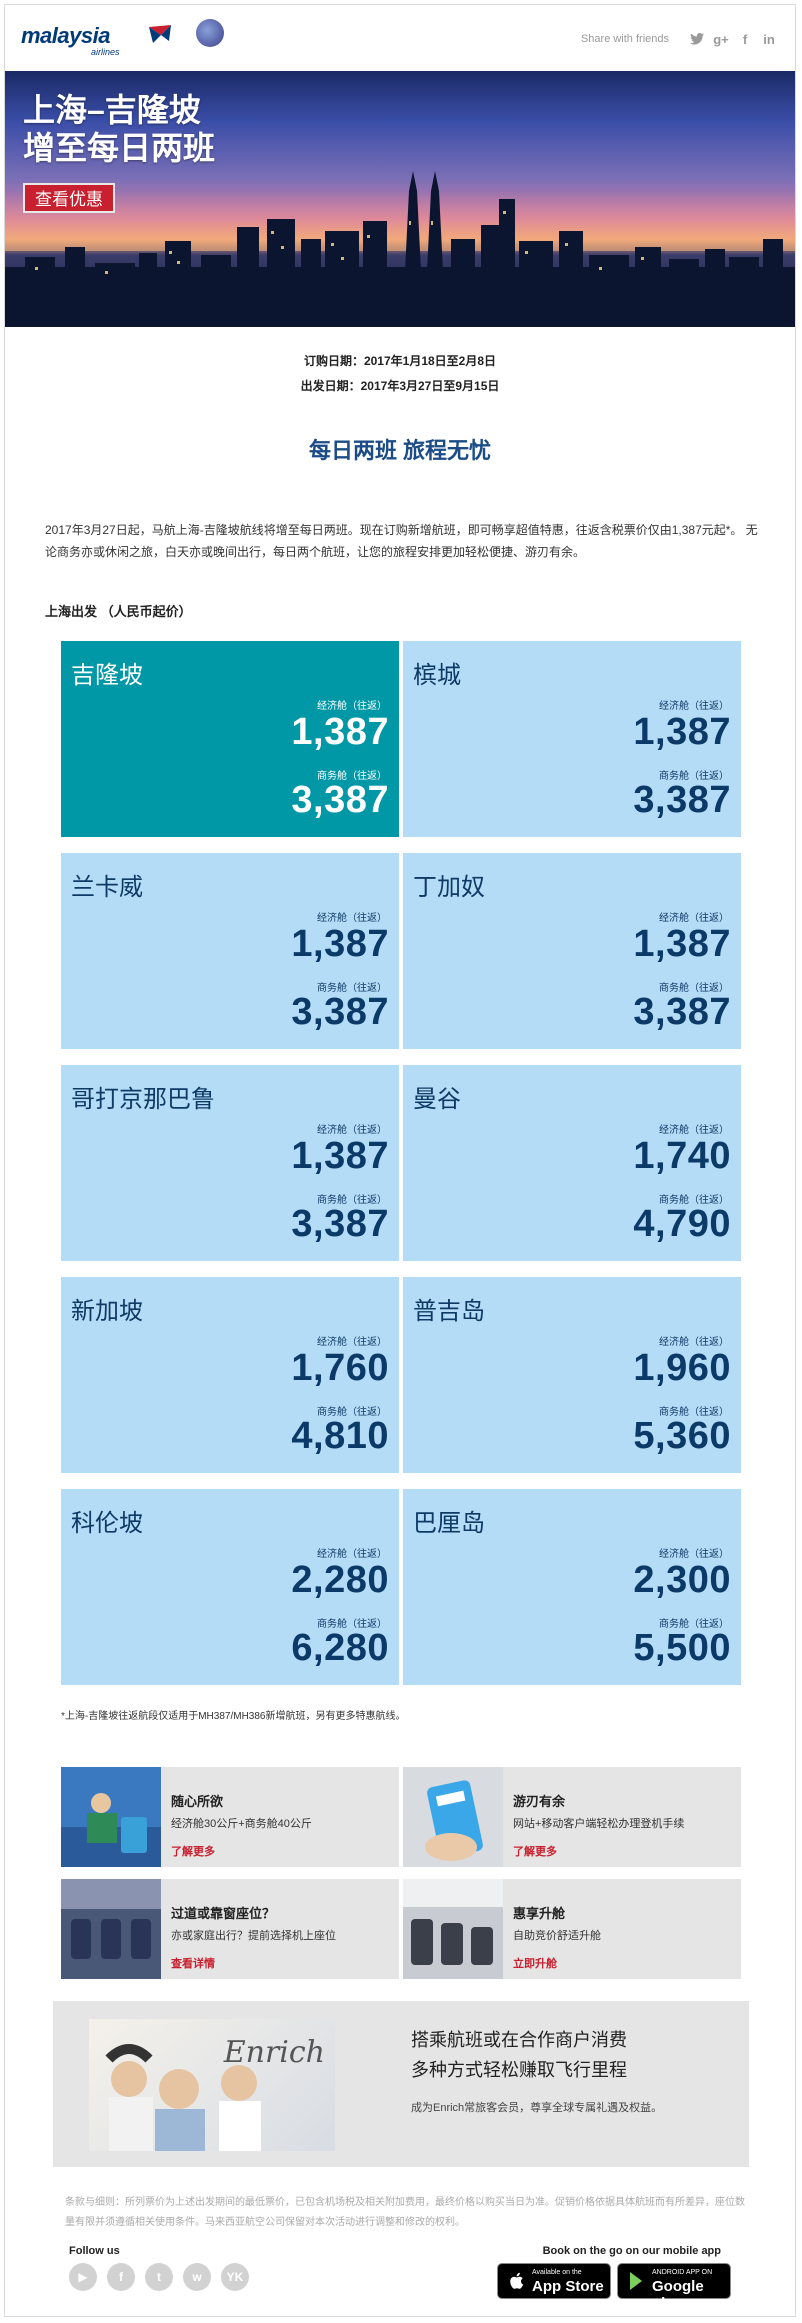 The image size is (802, 2323). What do you see at coordinates (340, 1368) in the screenshot?
I see `economy-price: 1,760` at bounding box center [340, 1368].